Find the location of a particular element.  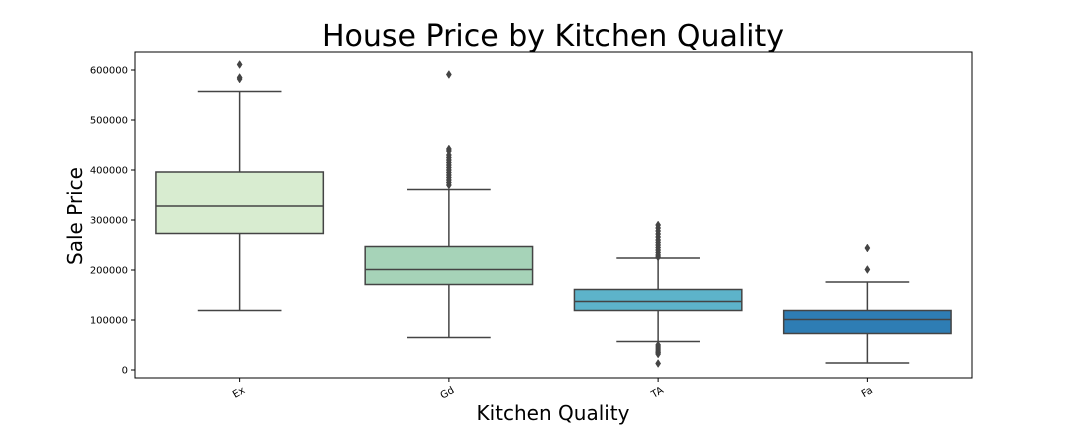

y-axis-label: Sale Price is located at coordinates (75, 216).